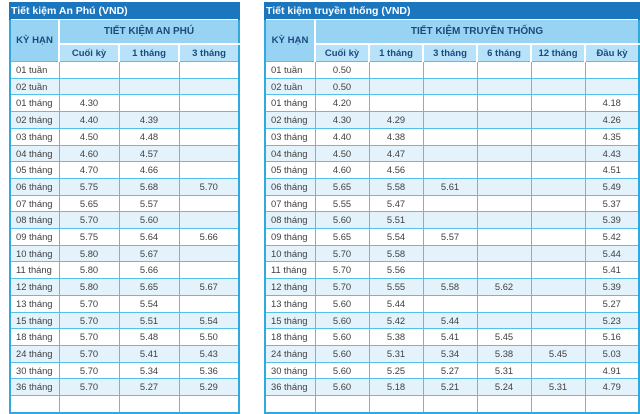 This screenshot has width=640, height=414. What do you see at coordinates (396, 337) in the screenshot?
I see `rate-cell: 5.38` at bounding box center [396, 337].